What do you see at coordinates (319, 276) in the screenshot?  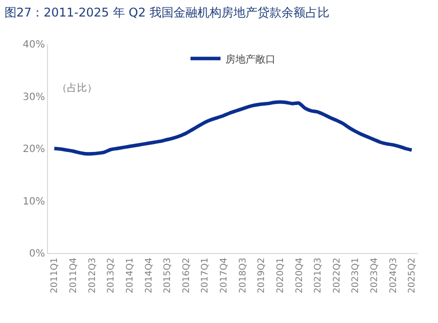 I see `x-tick-label: 2021Q3` at bounding box center [319, 276].